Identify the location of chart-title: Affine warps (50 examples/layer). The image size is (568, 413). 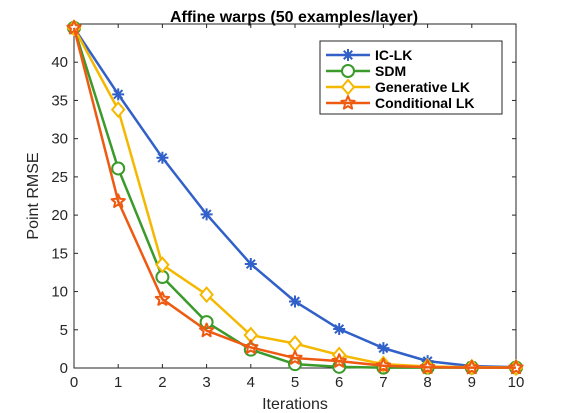
(294, 17).